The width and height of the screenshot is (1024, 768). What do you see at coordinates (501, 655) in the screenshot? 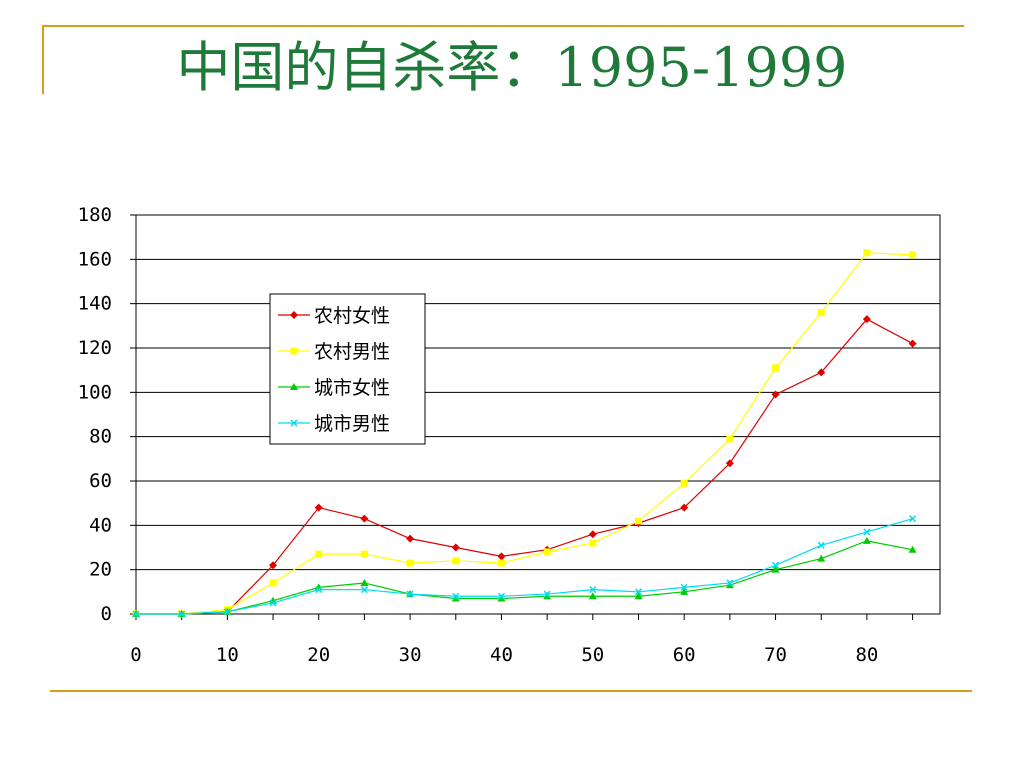
I see `x-tick-label: 40` at bounding box center [501, 655].